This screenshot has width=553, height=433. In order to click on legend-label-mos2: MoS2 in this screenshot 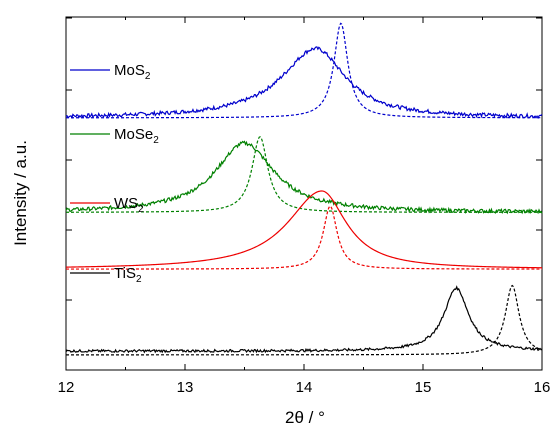, I will do `click(132, 72)`.